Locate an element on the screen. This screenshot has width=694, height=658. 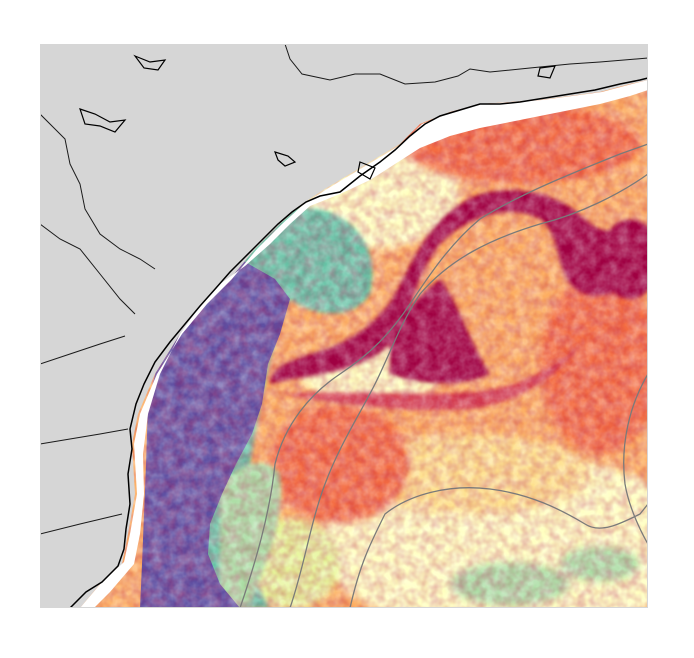
bay-galveston is located at coordinates (366, 170).